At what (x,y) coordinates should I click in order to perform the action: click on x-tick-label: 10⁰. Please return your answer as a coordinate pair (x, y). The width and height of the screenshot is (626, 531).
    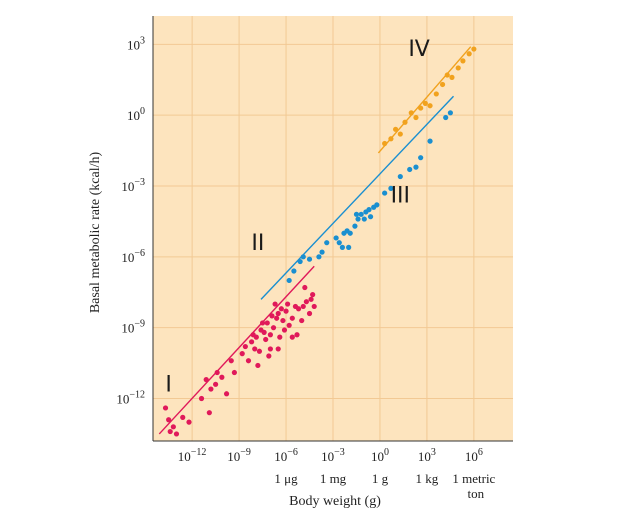
    Looking at the image, I should click on (380, 455).